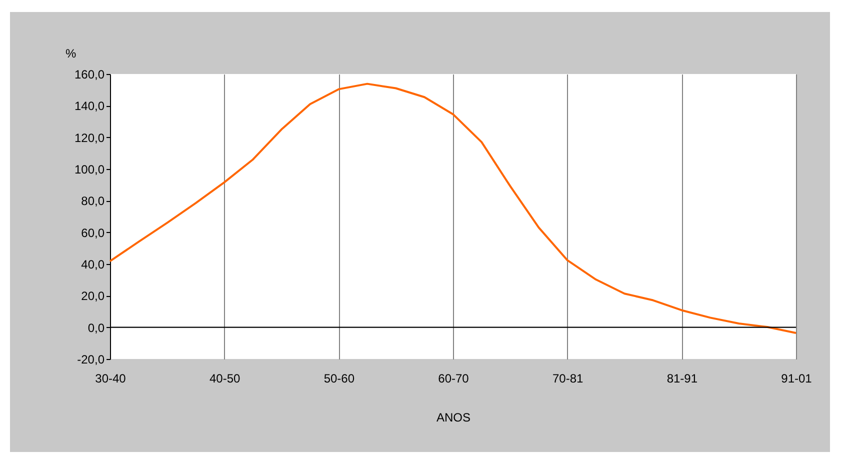 Image resolution: width=841 pixels, height=454 pixels. I want to click on x-tick-label: 60-70, so click(454, 379).